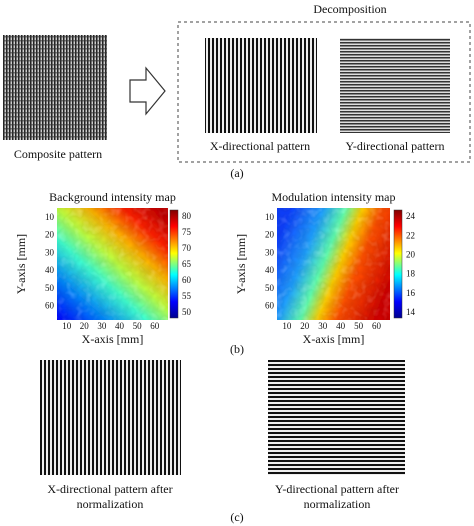 This screenshot has width=474, height=526. I want to click on colorbar-tick-label: 75, so click(187, 232).